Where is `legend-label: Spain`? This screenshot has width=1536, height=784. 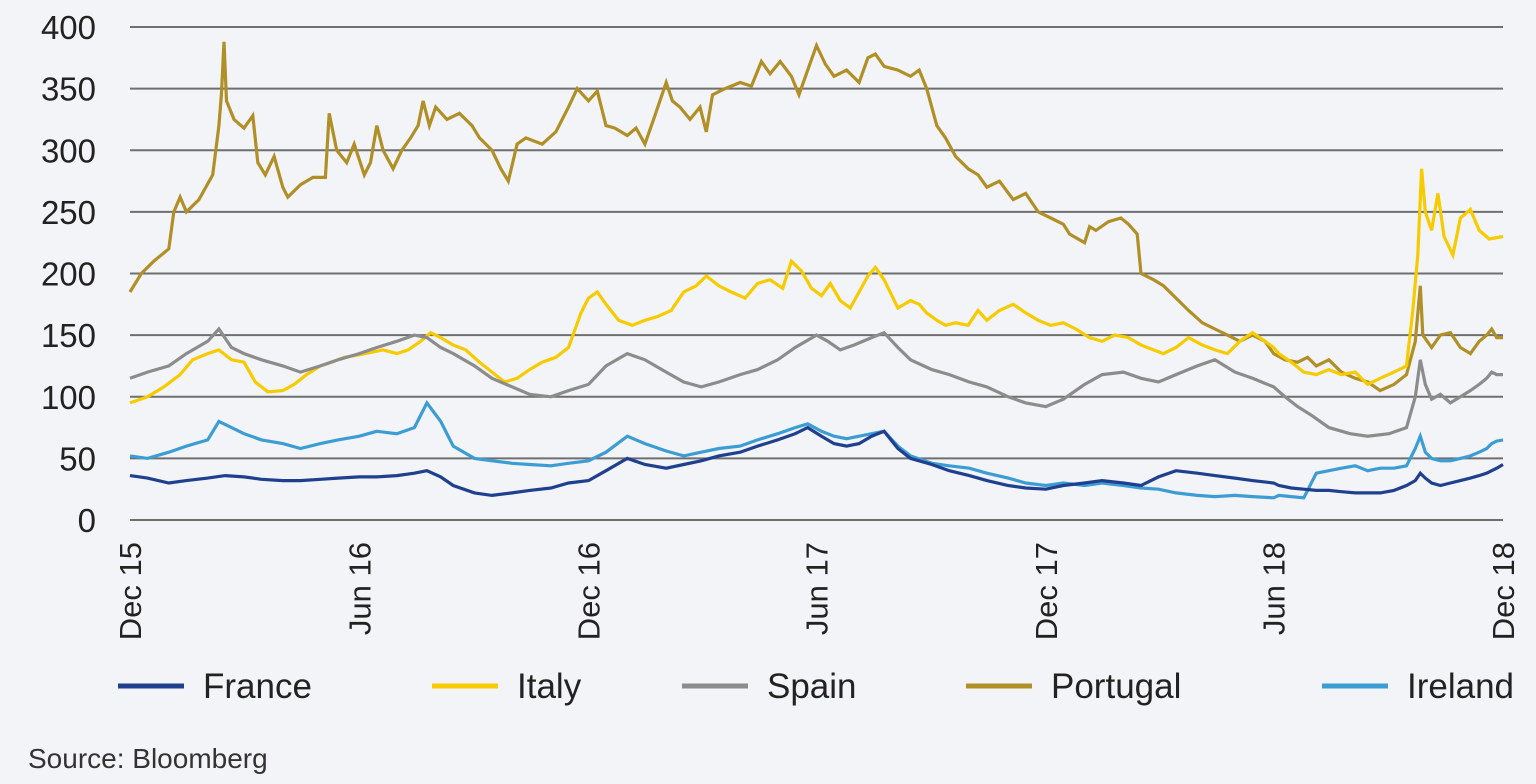 legend-label: Spain is located at coordinates (812, 686).